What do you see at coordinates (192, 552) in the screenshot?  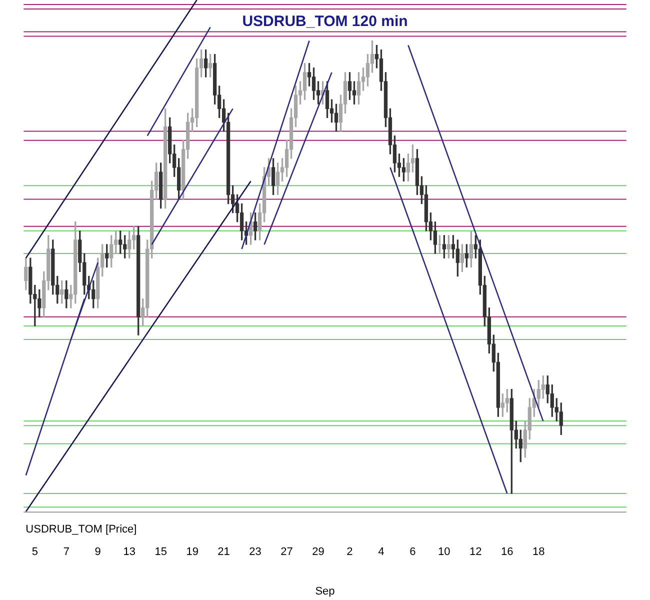 I see `x-tick-label: 19` at bounding box center [192, 552].